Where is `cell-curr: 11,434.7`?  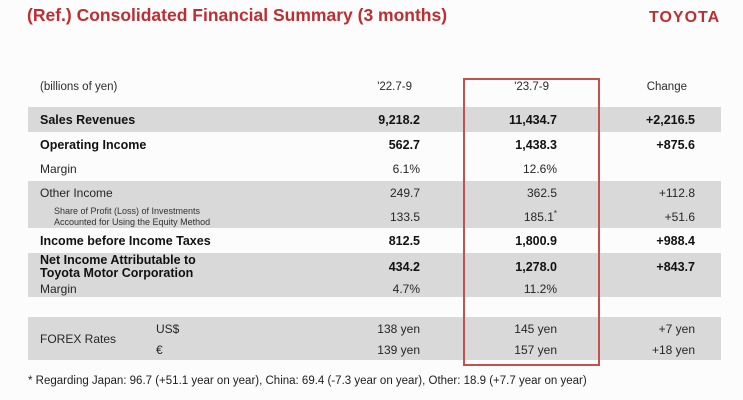 cell-curr: 11,434.7 is located at coordinates (533, 119).